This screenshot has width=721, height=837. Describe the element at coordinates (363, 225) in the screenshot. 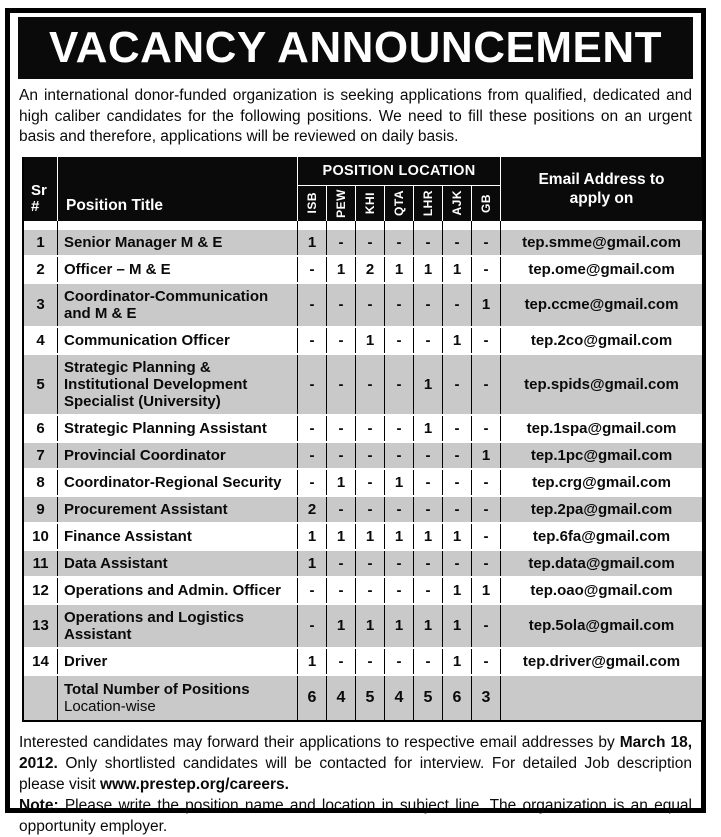

I see `header-spacer-row` at that location.